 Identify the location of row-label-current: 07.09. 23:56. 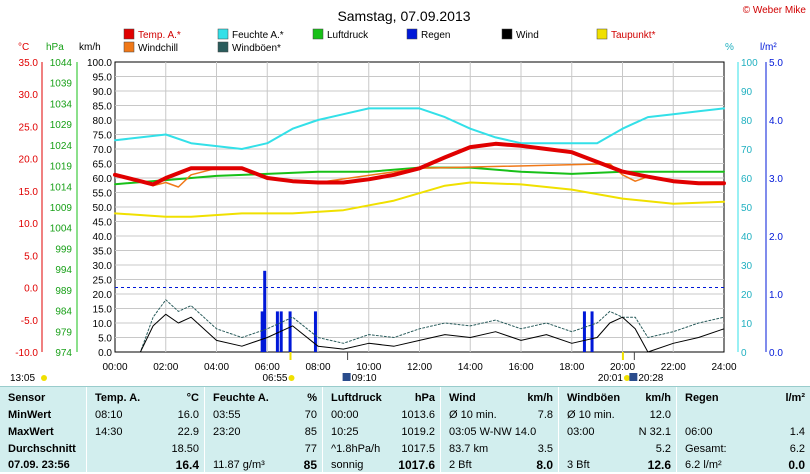
(39, 465).